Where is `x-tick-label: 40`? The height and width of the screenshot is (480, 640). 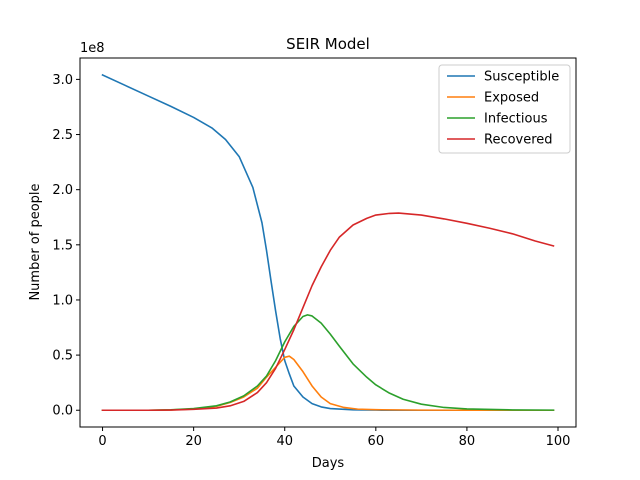
x-tick-label: 40 is located at coordinates (284, 441).